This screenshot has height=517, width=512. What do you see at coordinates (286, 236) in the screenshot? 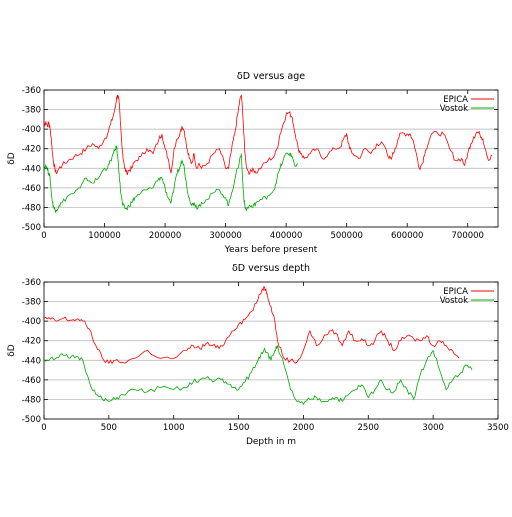
I see `x-tick-label: 400000` at bounding box center [286, 236].